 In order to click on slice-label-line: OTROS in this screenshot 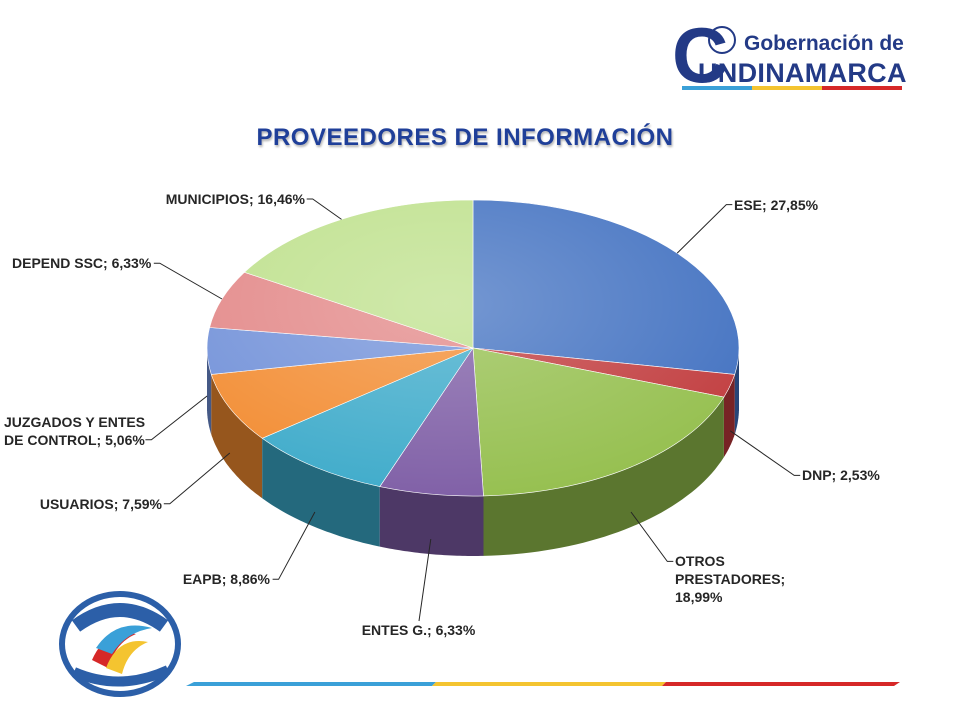, I will do `click(700, 561)`.